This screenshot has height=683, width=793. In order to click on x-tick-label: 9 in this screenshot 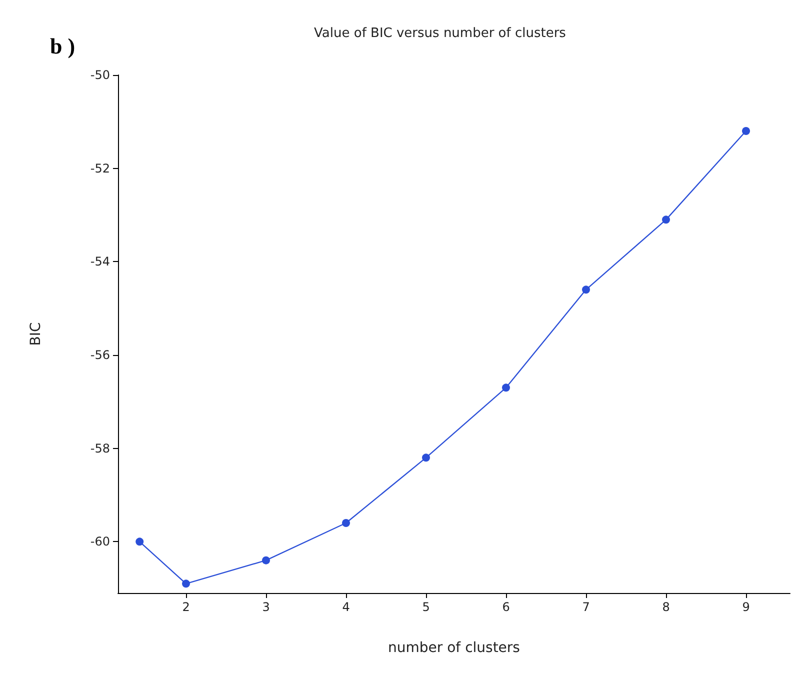, I will do `click(746, 607)`.